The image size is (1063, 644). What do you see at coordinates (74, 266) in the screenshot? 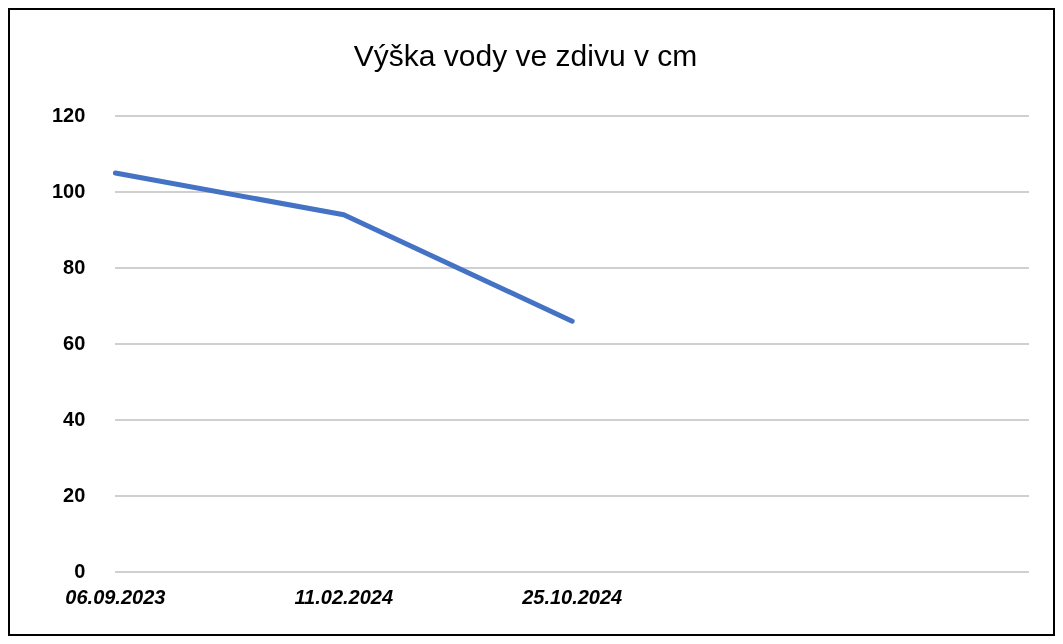
I see `y-tick-label: 80` at bounding box center [74, 266].